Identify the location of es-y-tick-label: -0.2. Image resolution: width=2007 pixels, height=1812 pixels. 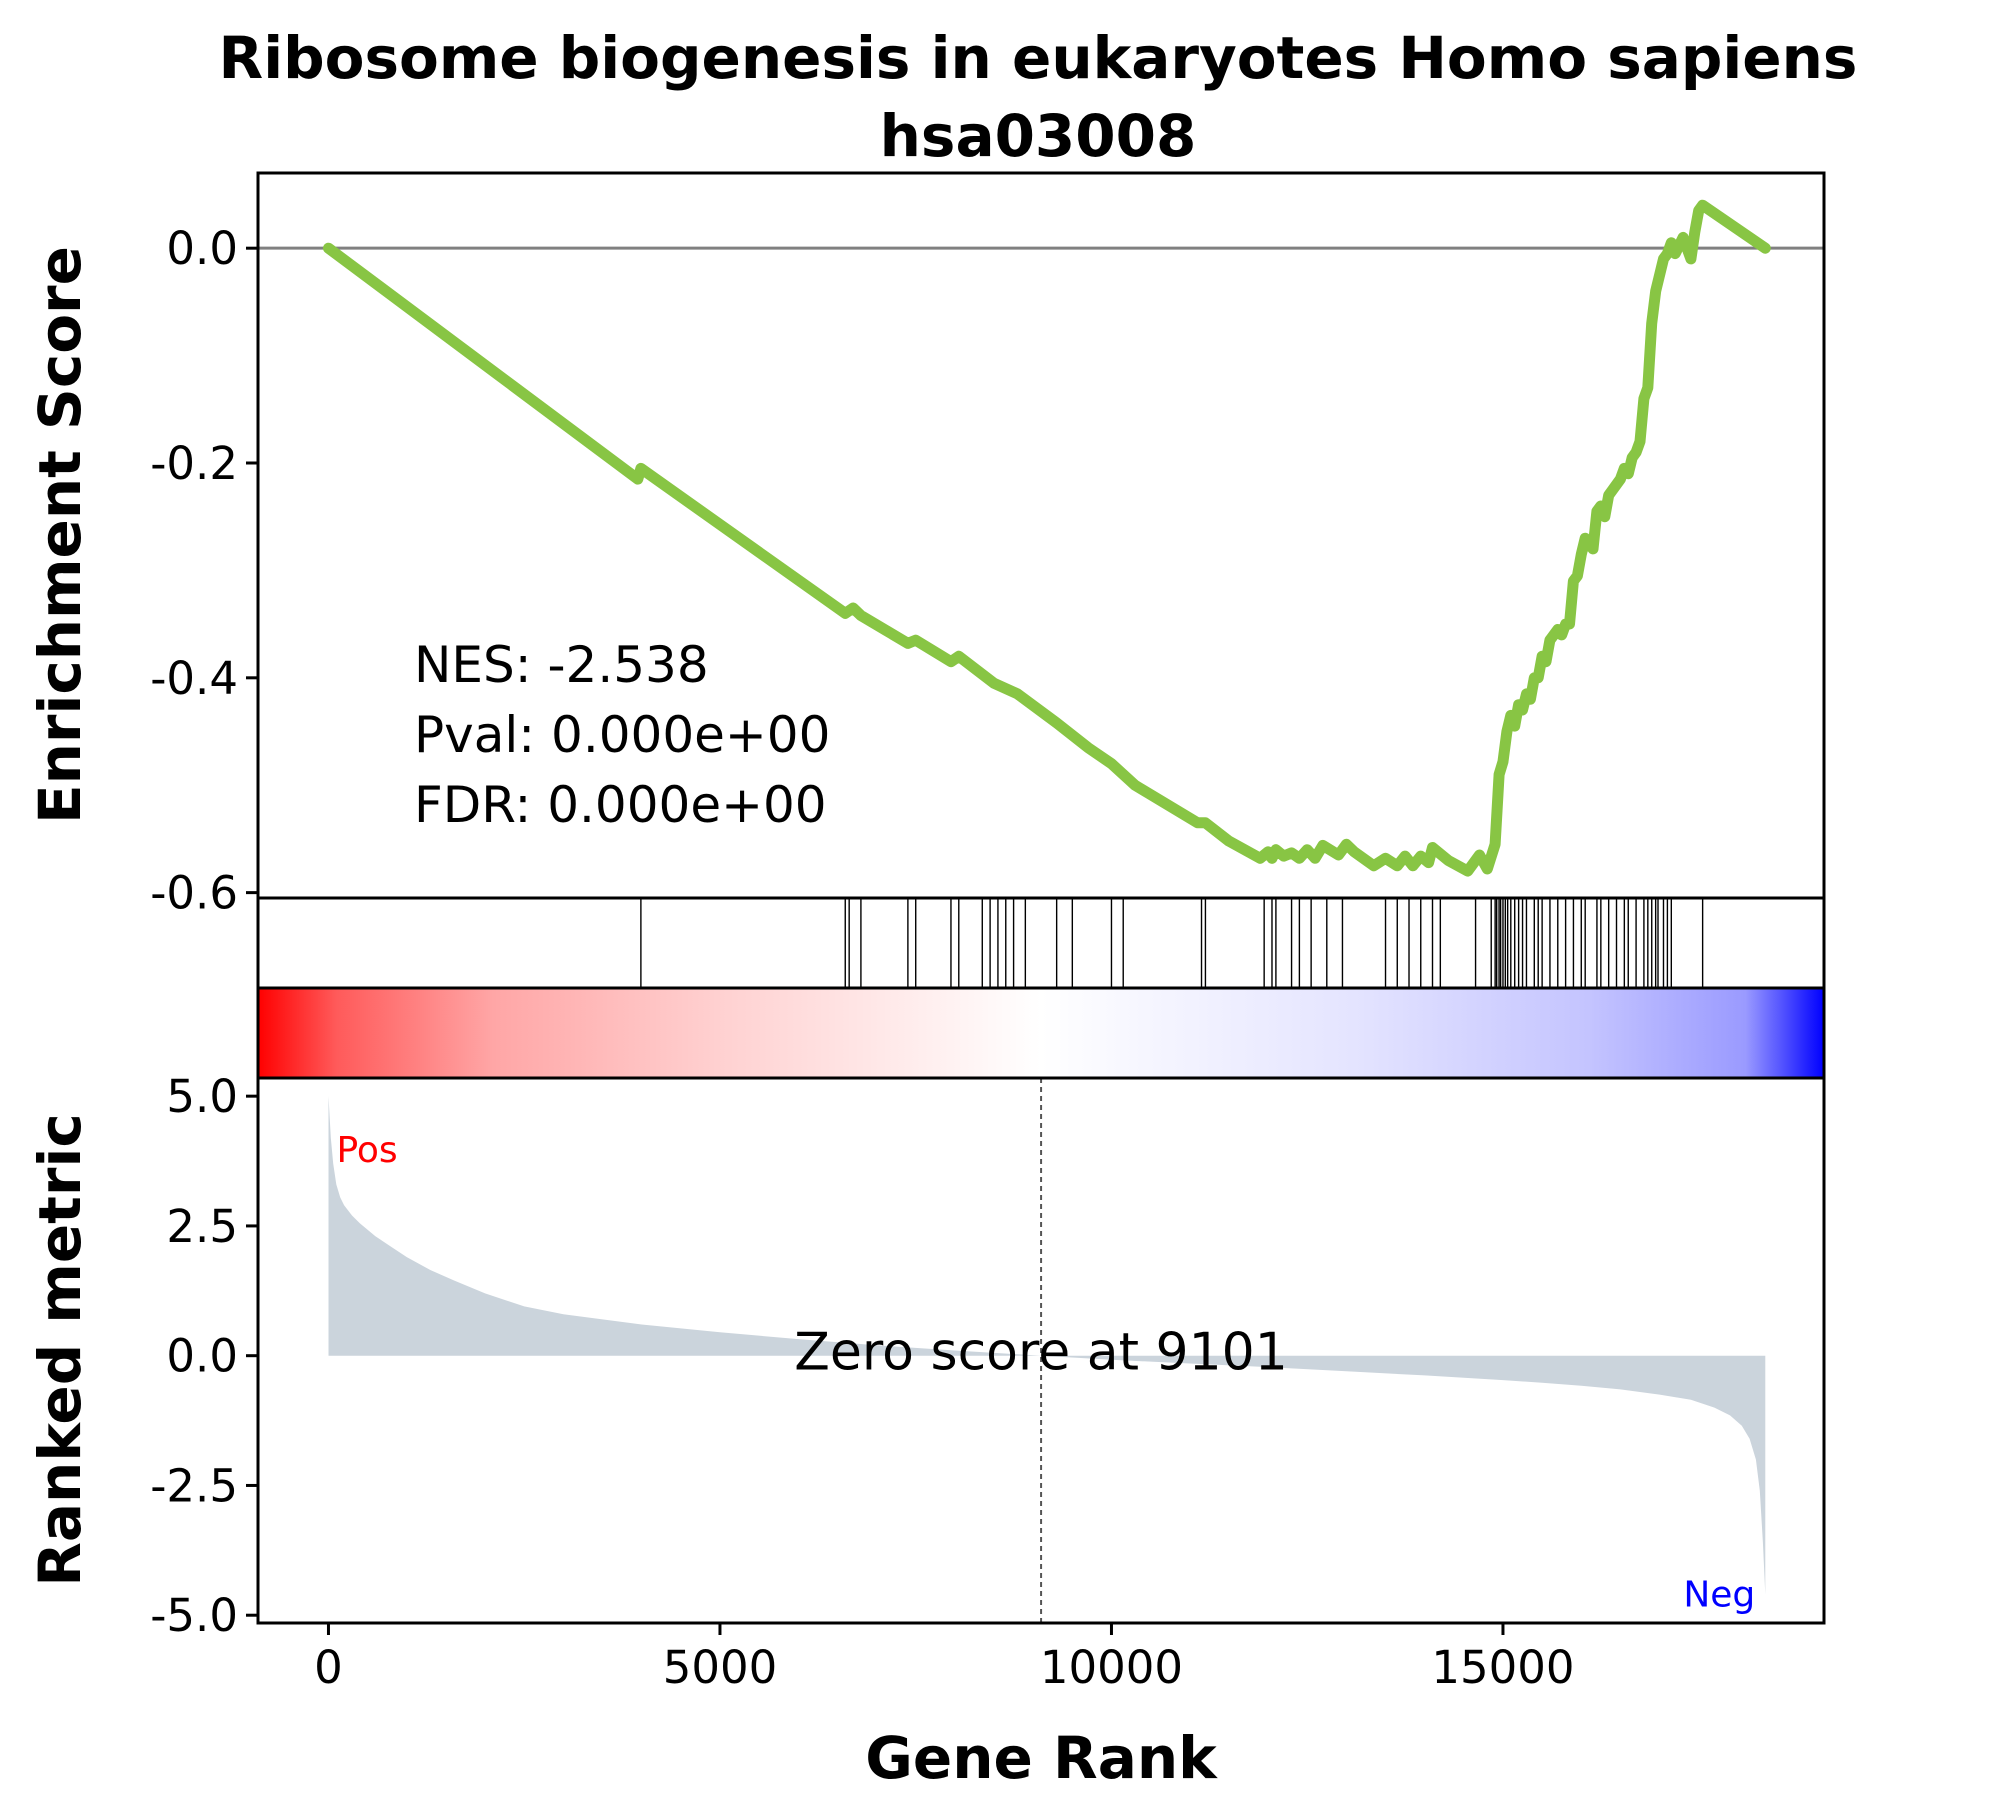
(194, 463).